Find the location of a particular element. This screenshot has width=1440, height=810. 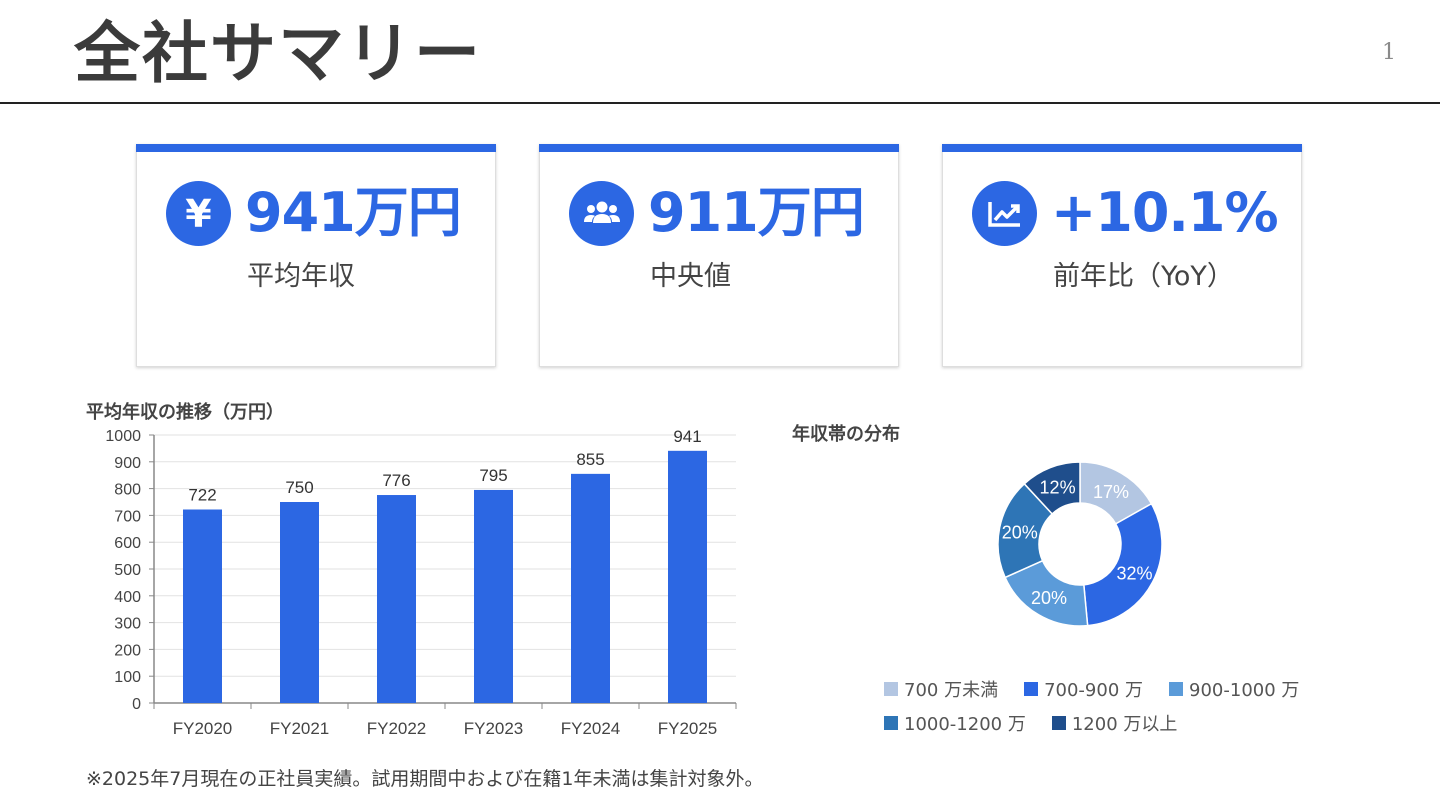

legend-label: 700 万未満 is located at coordinates (951, 690).